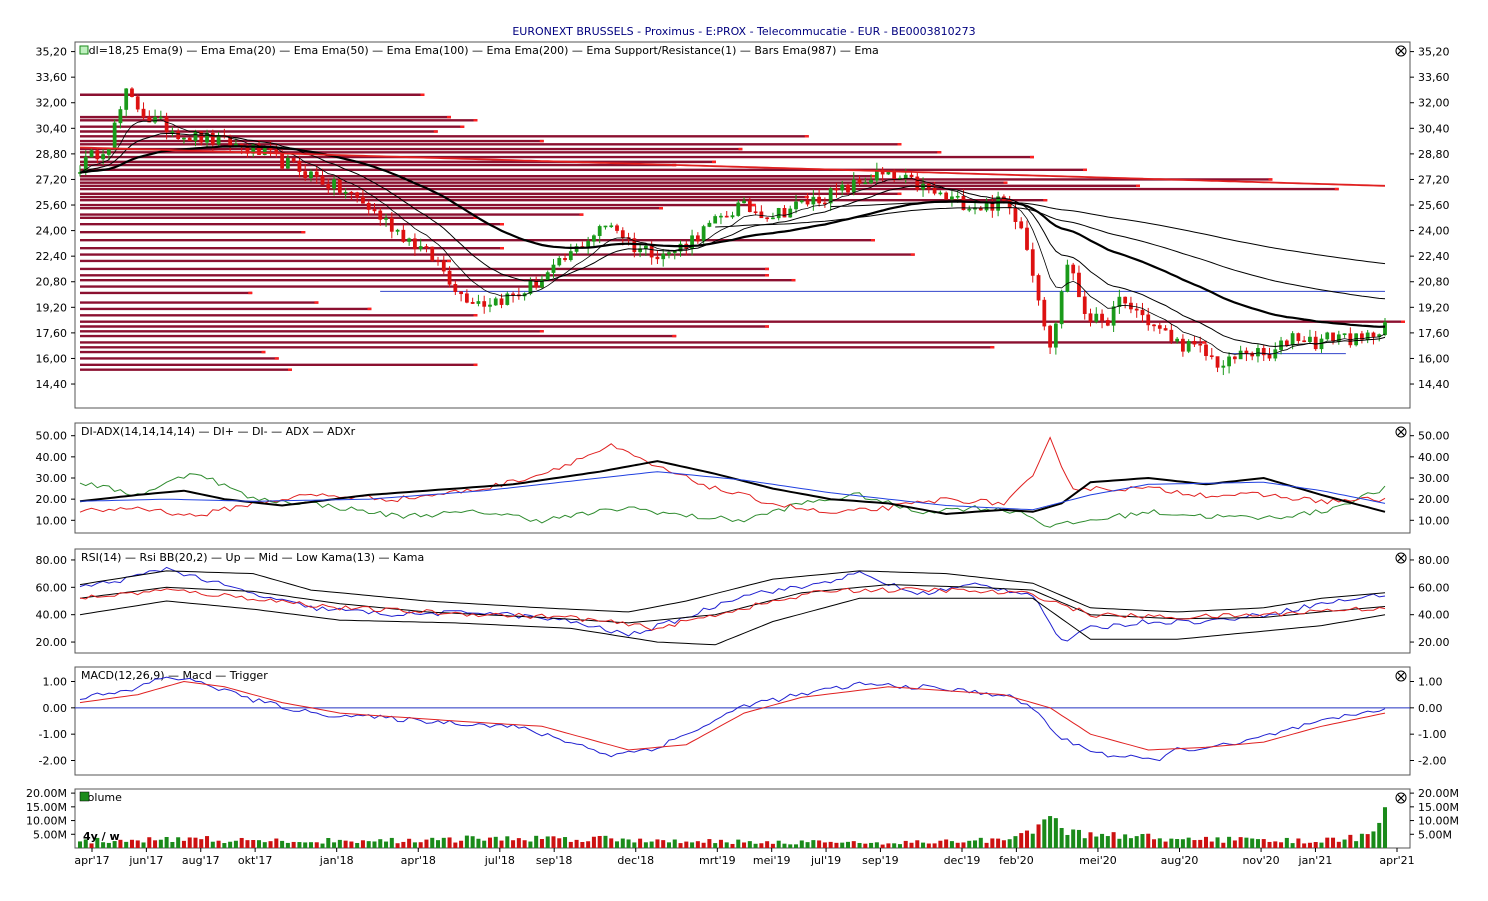  Describe the element at coordinates (1432, 734) in the screenshot. I see `y-tick-label-right: -1.00` at that location.